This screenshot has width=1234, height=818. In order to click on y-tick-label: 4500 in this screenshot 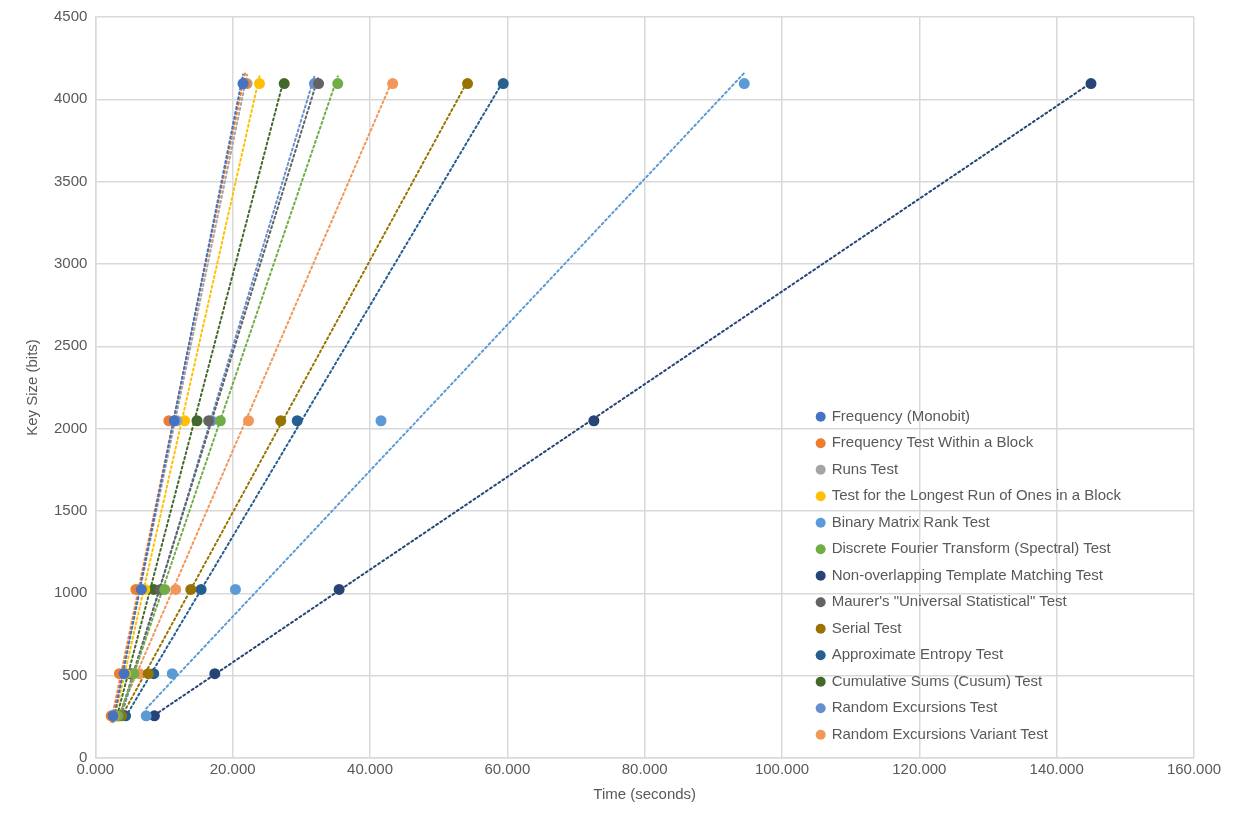, I will do `click(70, 16)`.